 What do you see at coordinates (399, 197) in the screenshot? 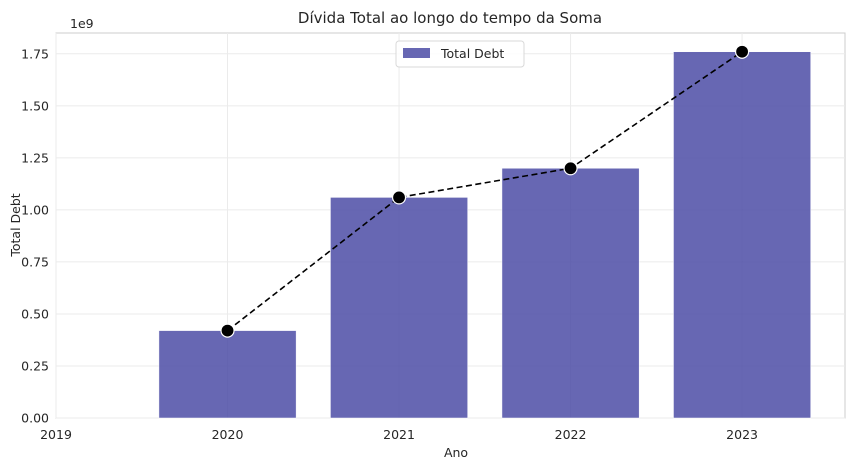
I see `point-2021` at bounding box center [399, 197].